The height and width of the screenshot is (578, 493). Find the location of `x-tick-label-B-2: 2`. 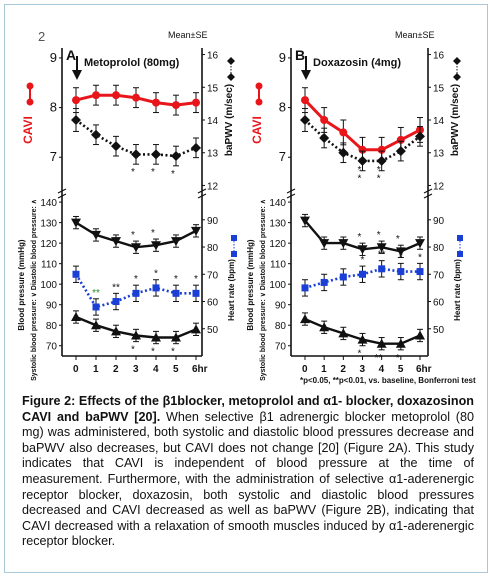

x-tick-label-B-2: 2 is located at coordinates (343, 369).